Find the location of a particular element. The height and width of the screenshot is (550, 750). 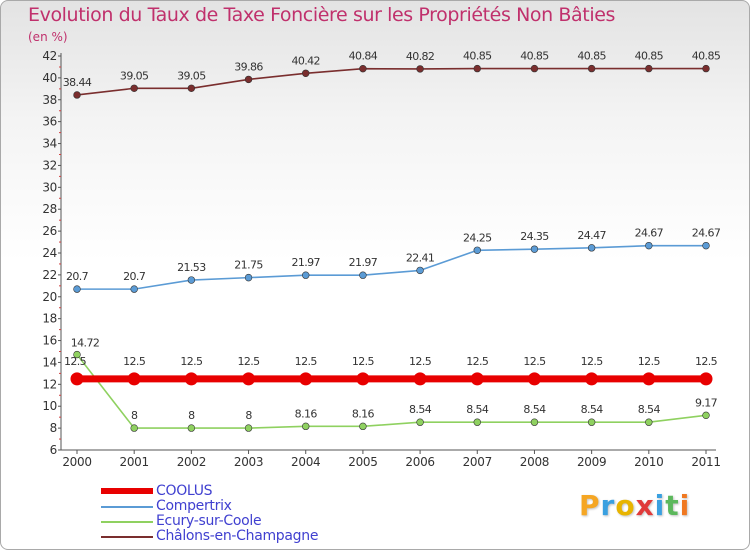

series-coolus is located at coordinates (391, 379).